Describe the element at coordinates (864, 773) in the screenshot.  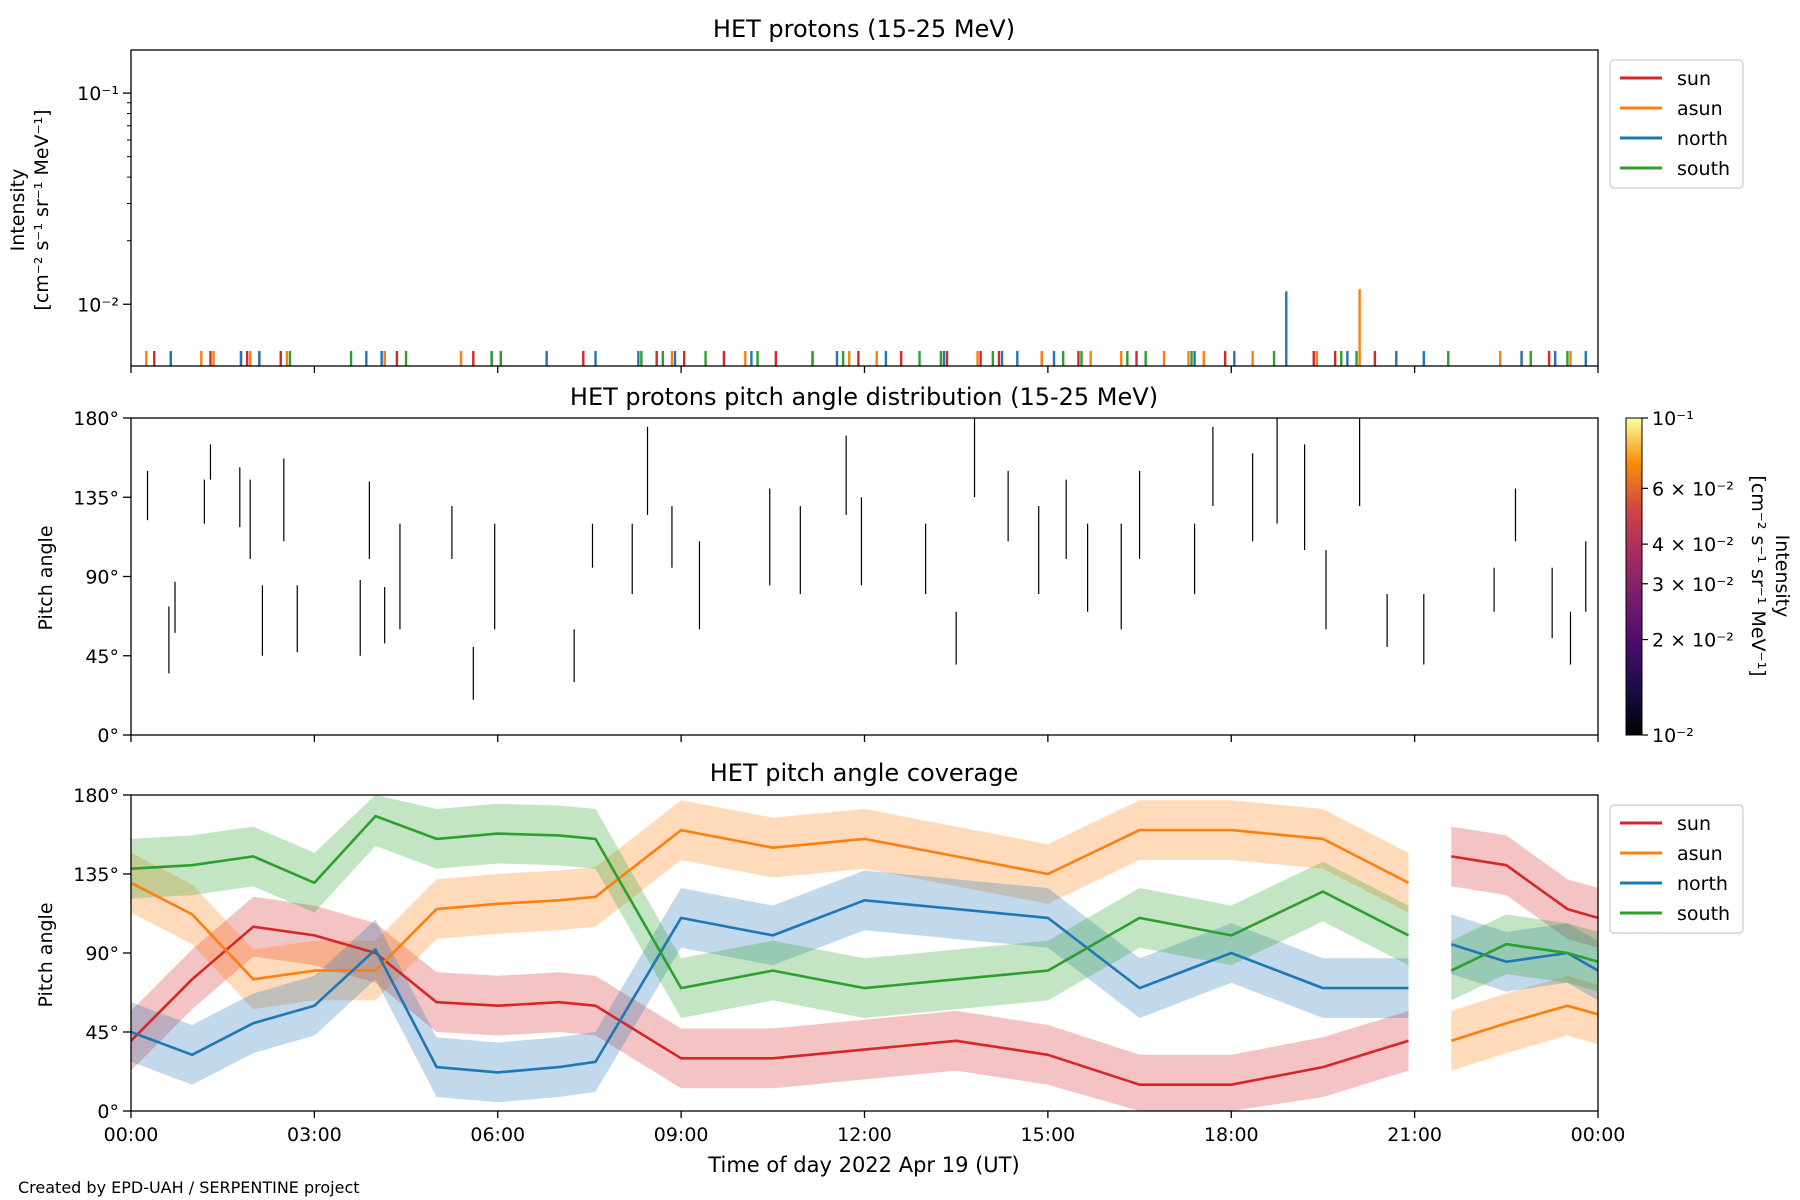
I see `coverage-title: HET pitch angle coverage` at that location.